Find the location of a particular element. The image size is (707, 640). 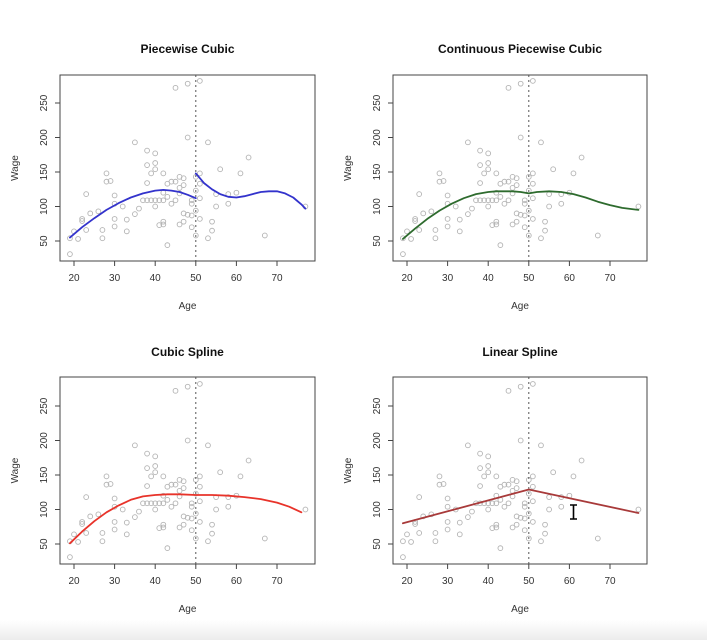

x-tick-label: 40 is located at coordinates (156, 581).